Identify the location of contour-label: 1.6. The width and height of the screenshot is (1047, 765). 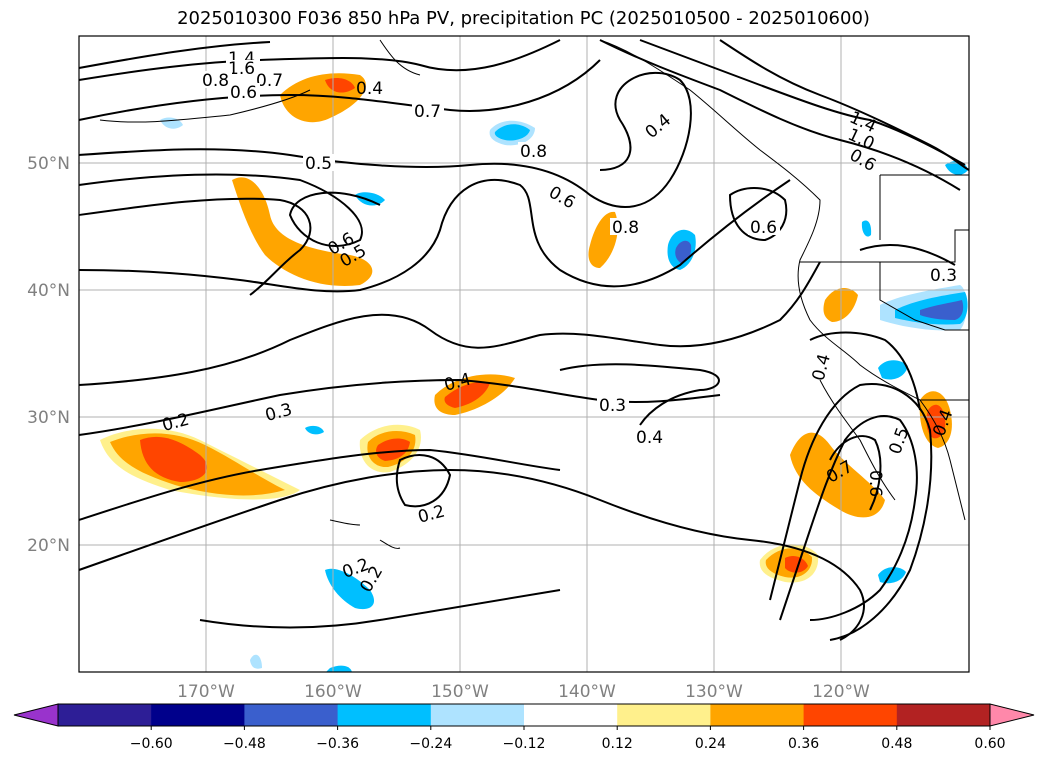
(241, 69).